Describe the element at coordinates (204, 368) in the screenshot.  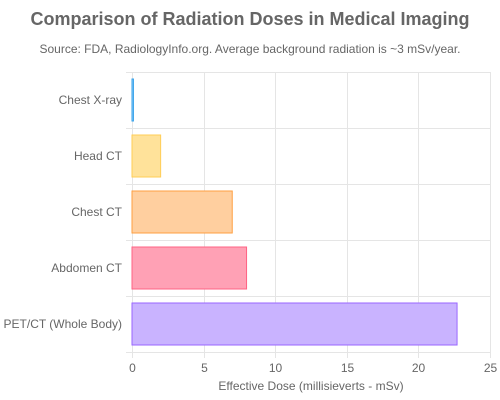
I see `x-tick-label: 5` at that location.